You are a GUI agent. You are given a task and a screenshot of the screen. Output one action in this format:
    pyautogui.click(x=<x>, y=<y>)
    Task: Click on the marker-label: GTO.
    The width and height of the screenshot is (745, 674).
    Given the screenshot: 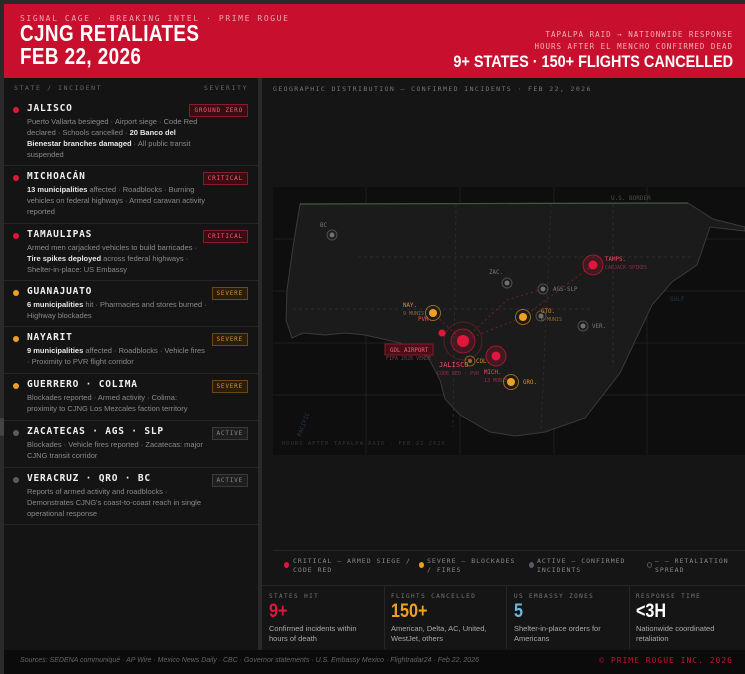 What is the action you would take?
    pyautogui.click(x=548, y=312)
    